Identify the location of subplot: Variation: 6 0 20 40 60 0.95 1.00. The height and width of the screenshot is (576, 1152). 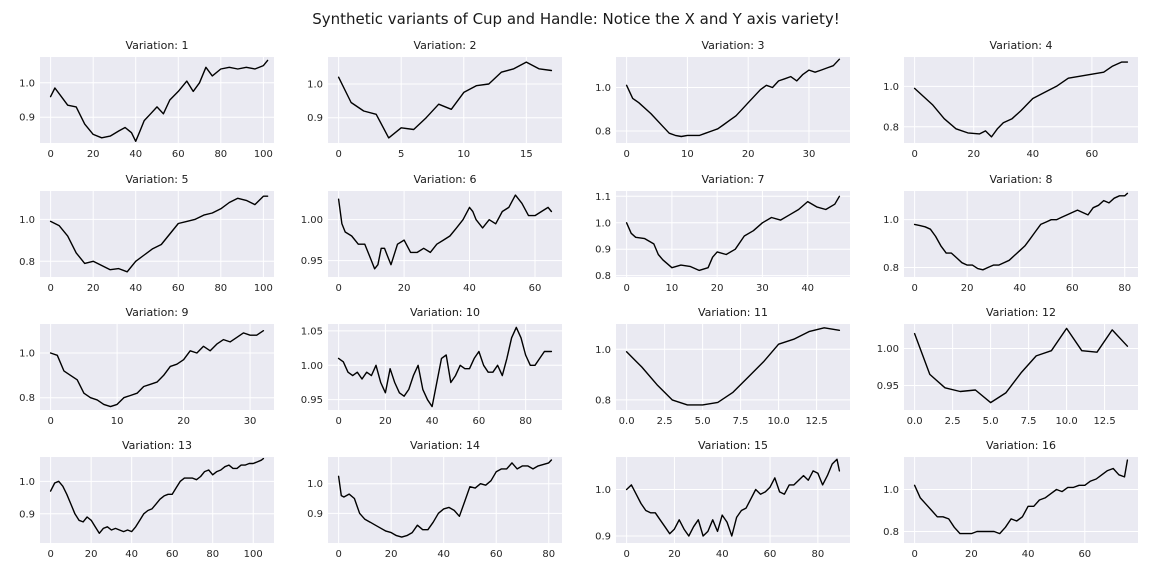
(431, 233).